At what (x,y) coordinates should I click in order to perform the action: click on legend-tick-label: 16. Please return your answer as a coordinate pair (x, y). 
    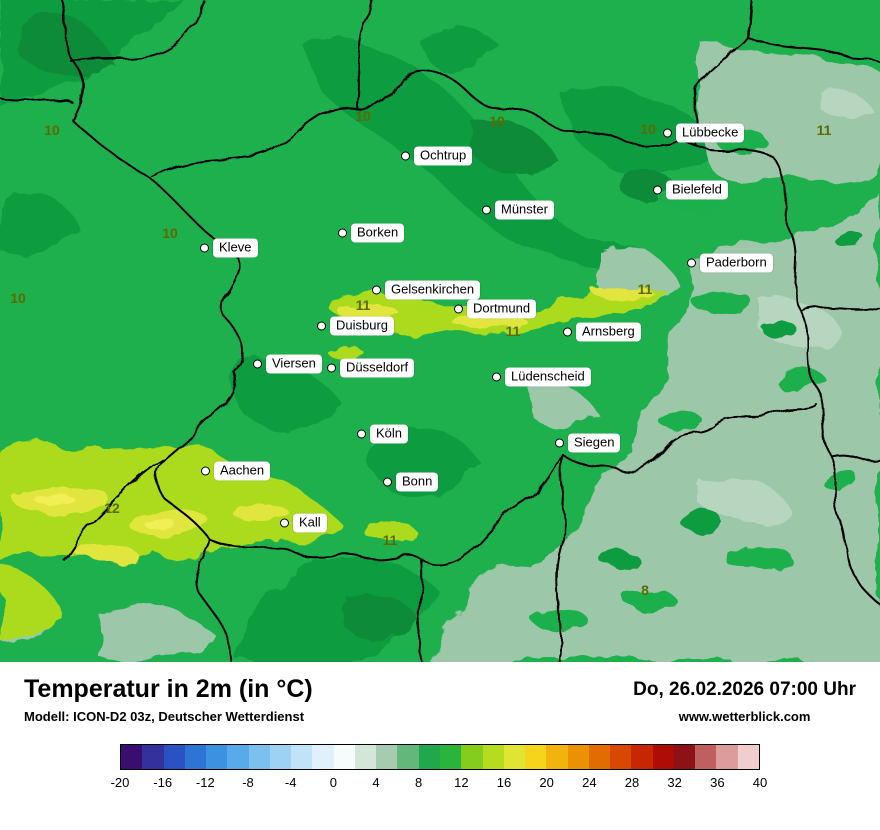
    Looking at the image, I should click on (504, 782).